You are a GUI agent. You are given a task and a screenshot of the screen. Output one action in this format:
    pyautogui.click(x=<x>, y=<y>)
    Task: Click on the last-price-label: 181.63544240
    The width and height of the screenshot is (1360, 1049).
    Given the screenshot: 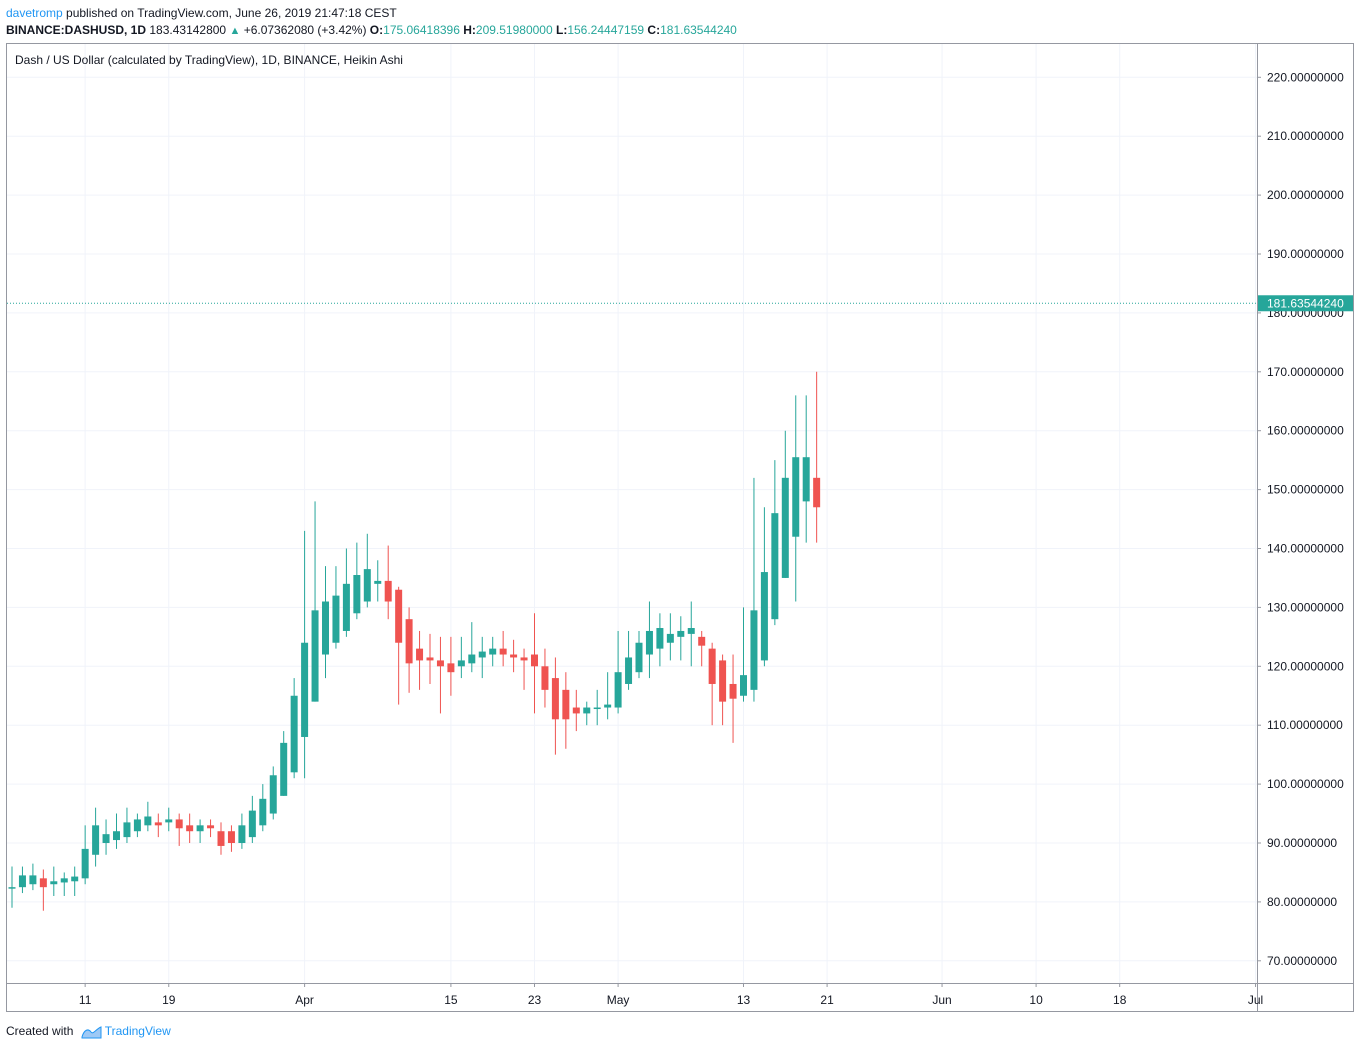 What is the action you would take?
    pyautogui.click(x=1305, y=303)
    